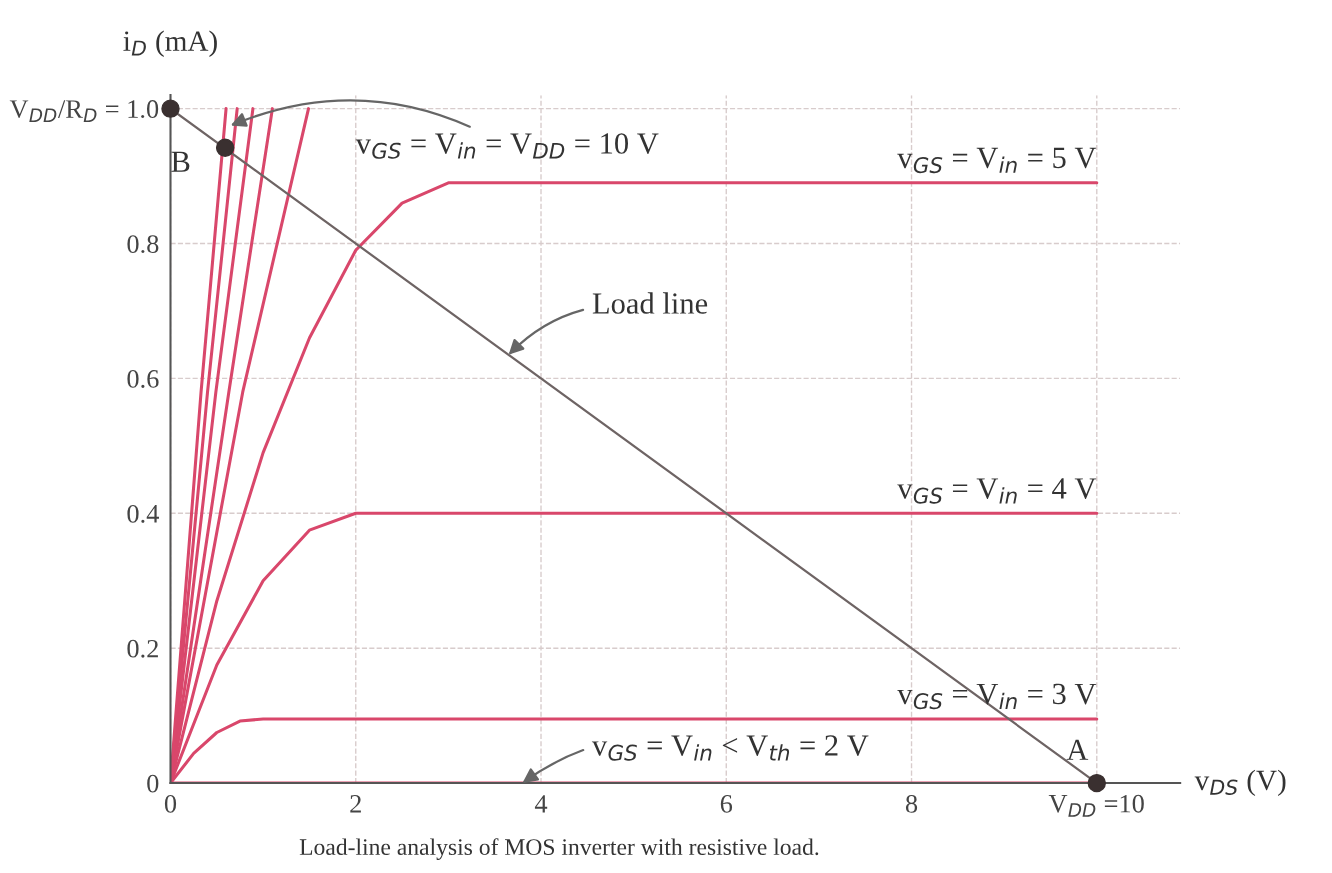 The height and width of the screenshot is (873, 1332). I want to click on x-tick-label: 0, so click(170, 803).